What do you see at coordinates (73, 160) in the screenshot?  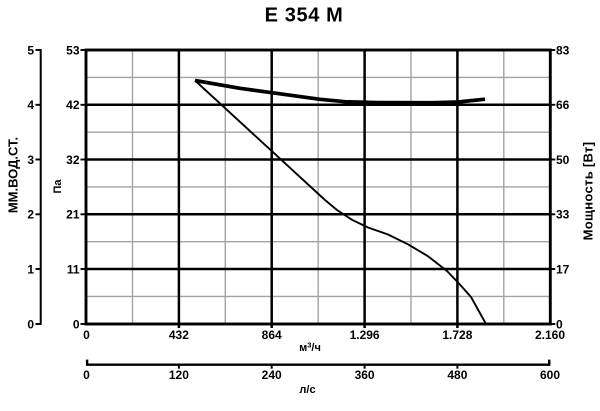 I see `svg-text: 32` at bounding box center [73, 160].